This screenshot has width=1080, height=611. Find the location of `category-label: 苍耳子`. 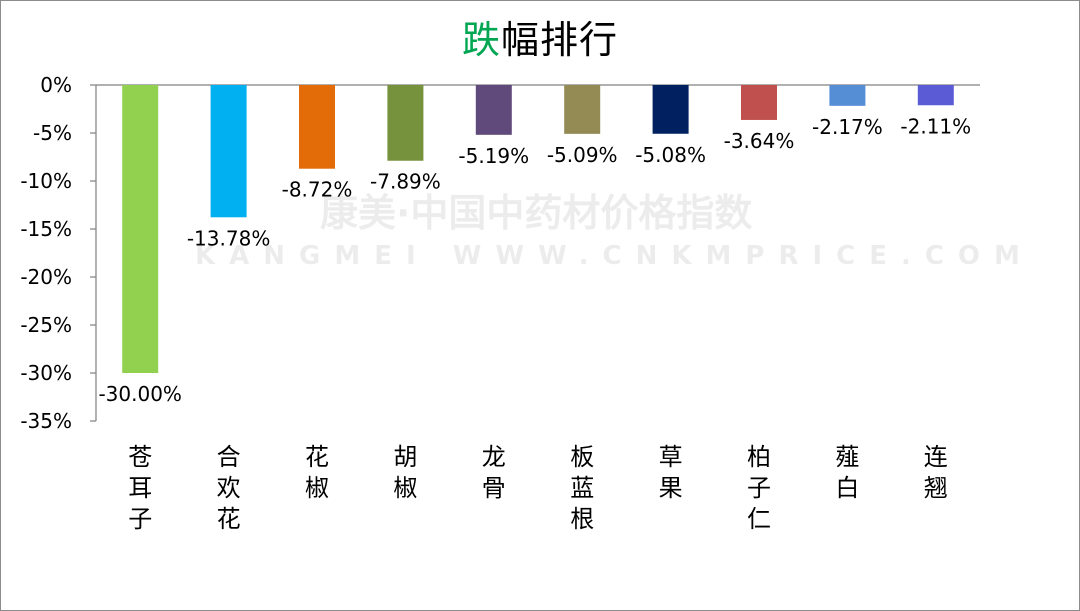

category-label: 苍耳子 is located at coordinates (140, 488).